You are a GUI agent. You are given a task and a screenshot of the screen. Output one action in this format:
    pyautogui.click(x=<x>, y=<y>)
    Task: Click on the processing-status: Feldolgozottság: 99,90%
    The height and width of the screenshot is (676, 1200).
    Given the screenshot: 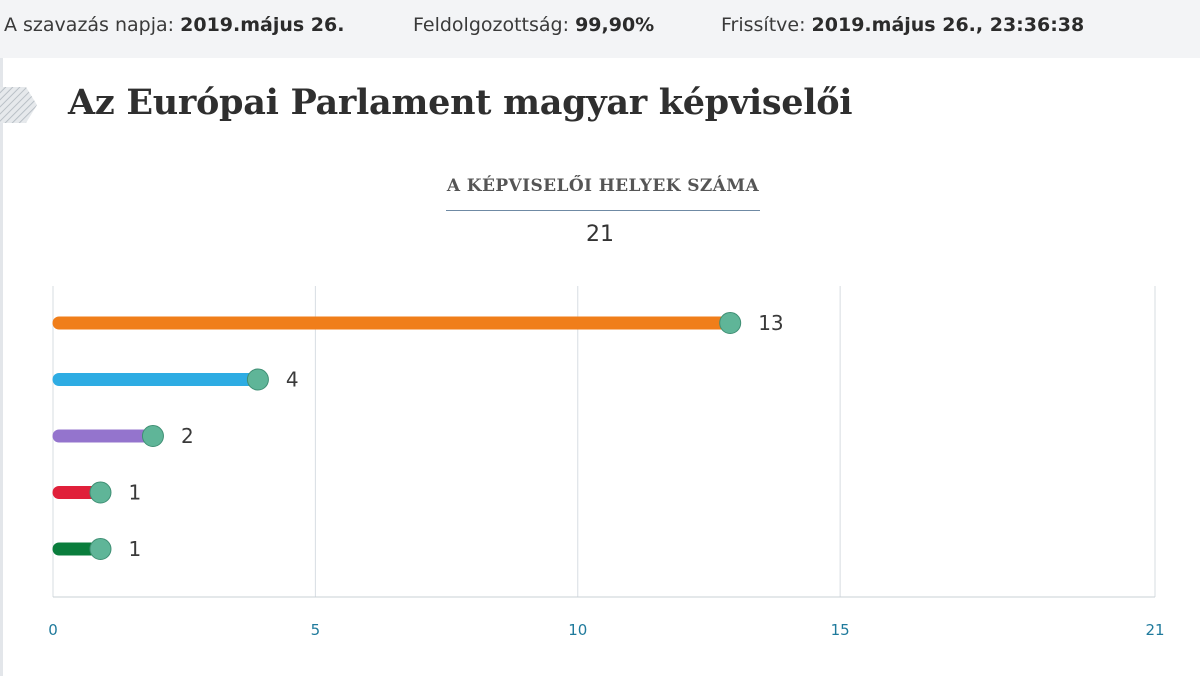 What is the action you would take?
    pyautogui.click(x=533, y=25)
    